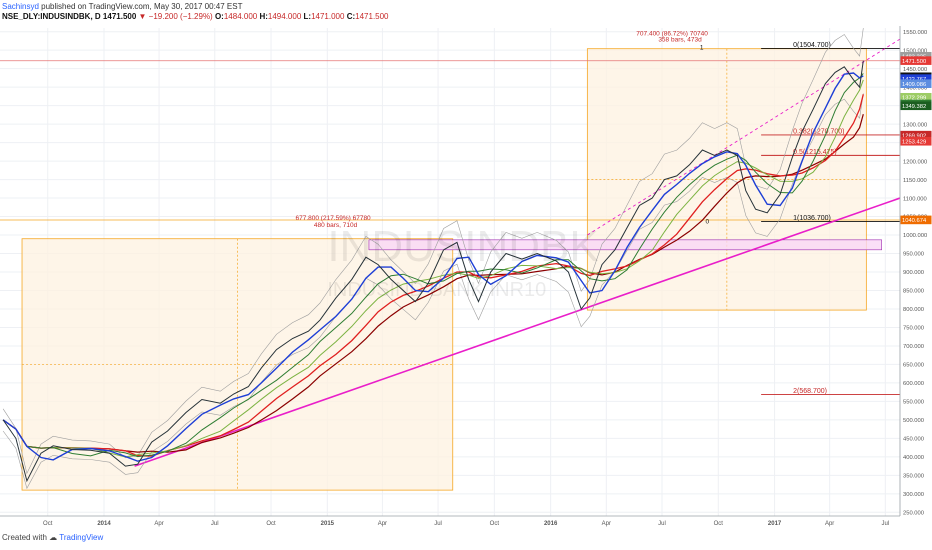 This screenshot has height=550, width=932. I want to click on price-tag-label: 1372.299, so click(914, 99).